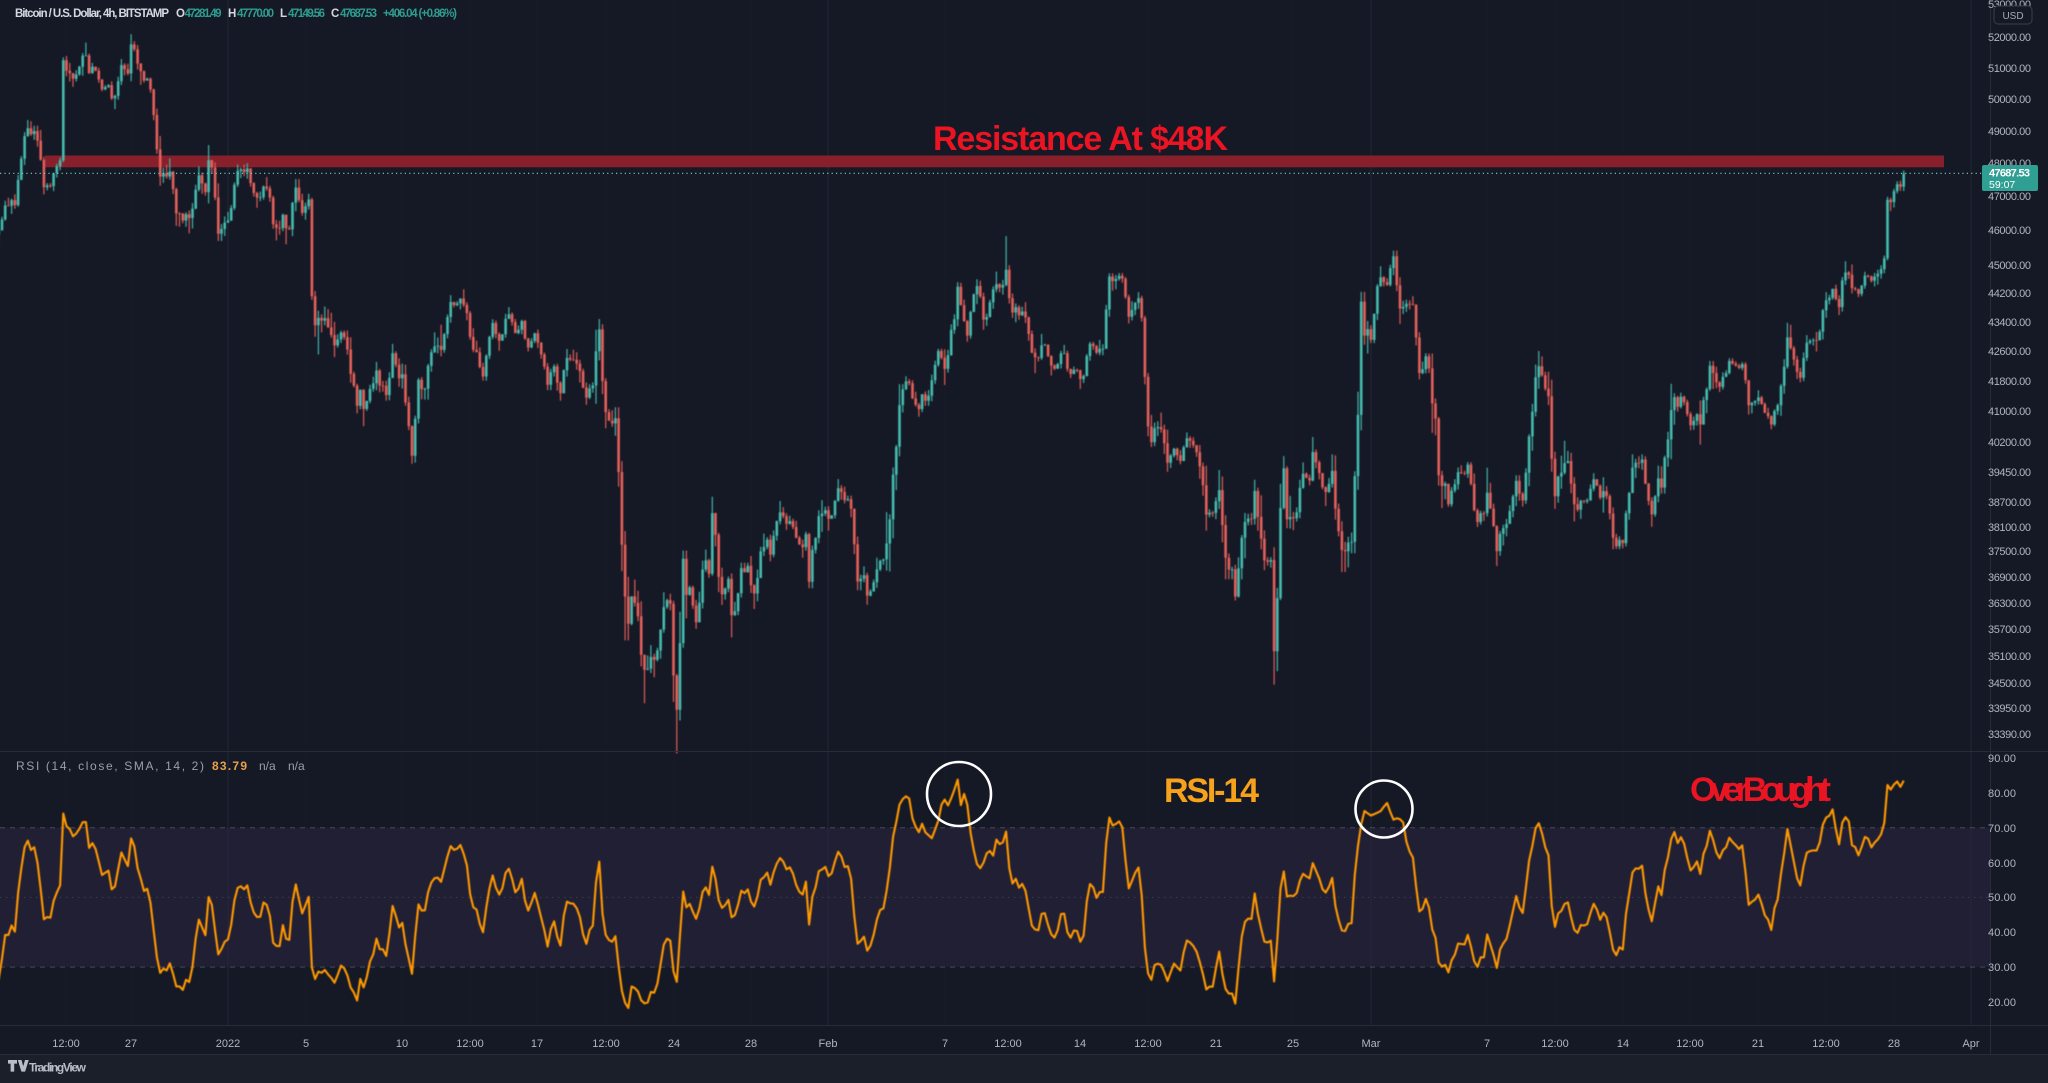 Image resolution: width=2048 pixels, height=1083 pixels. I want to click on svg-text: 33390.00, so click(2009, 735).